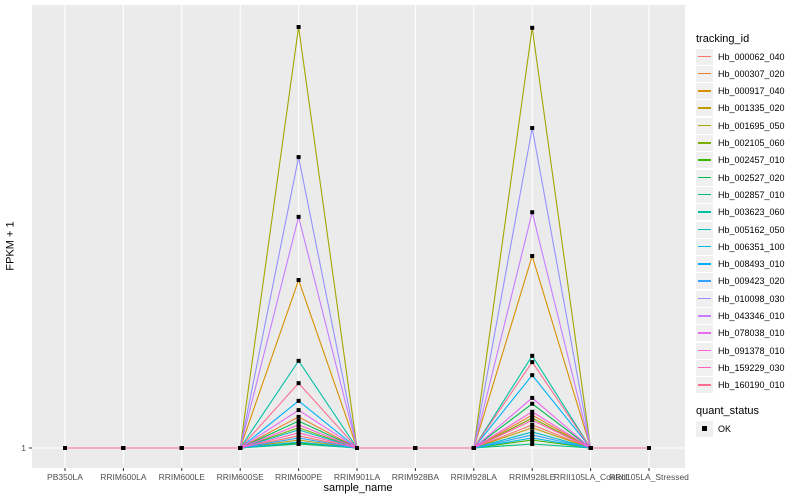 The width and height of the screenshot is (800, 500). I want to click on y-axis-label: FPKM + 1, so click(10, 246).